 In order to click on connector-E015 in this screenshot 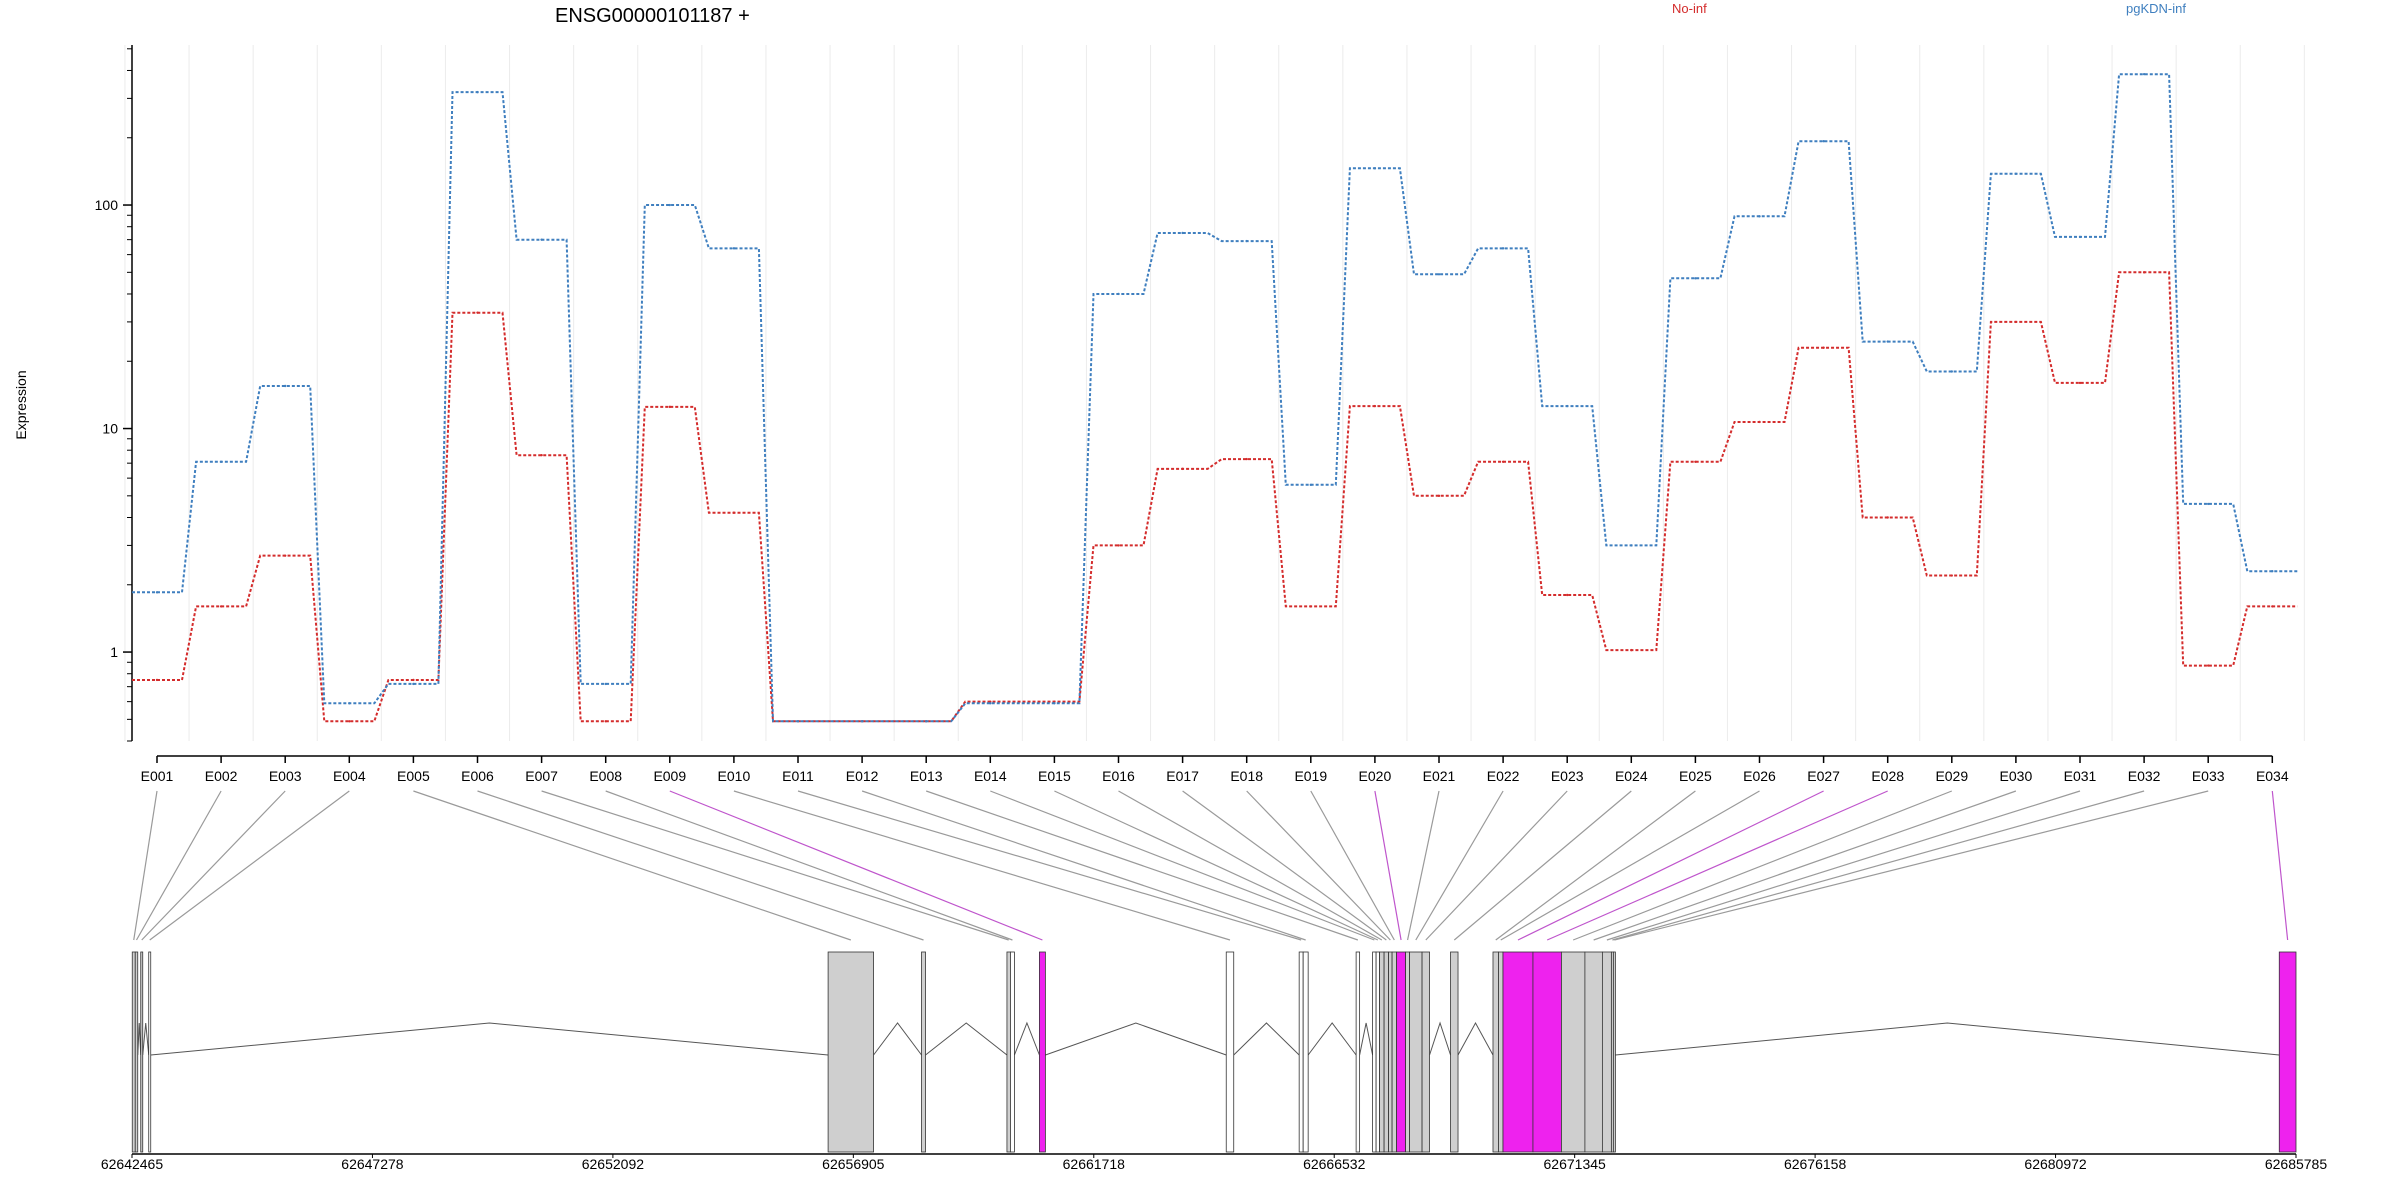, I will do `click(1216, 865)`.